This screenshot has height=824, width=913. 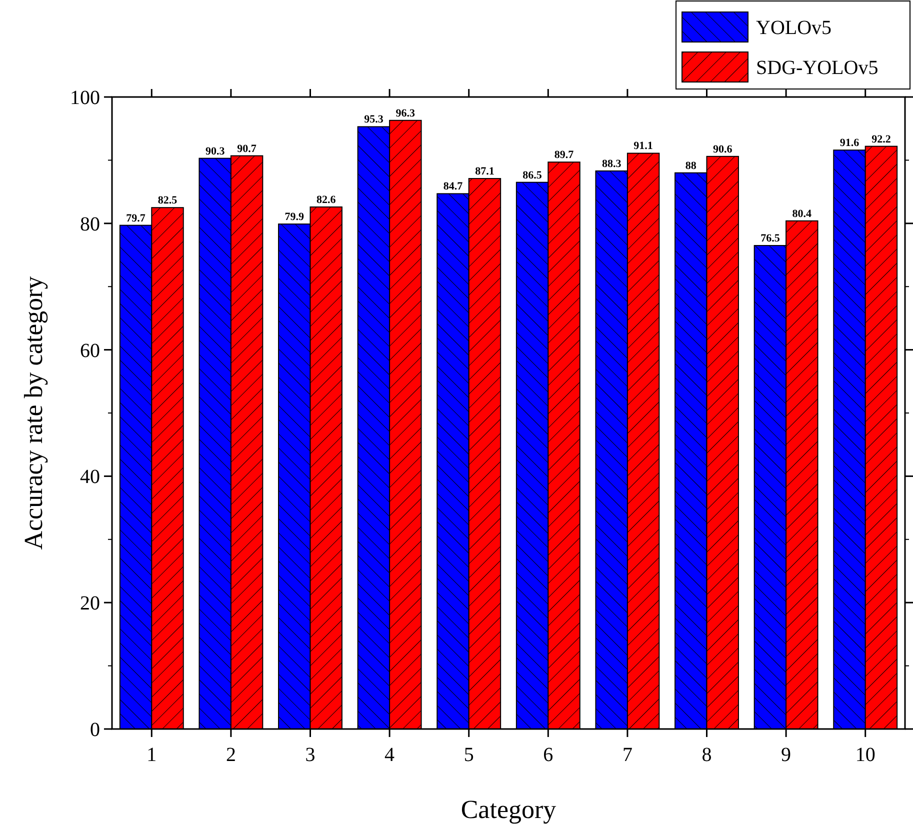 What do you see at coordinates (643, 146) in the screenshot?
I see `data-label: 91.1` at bounding box center [643, 146].